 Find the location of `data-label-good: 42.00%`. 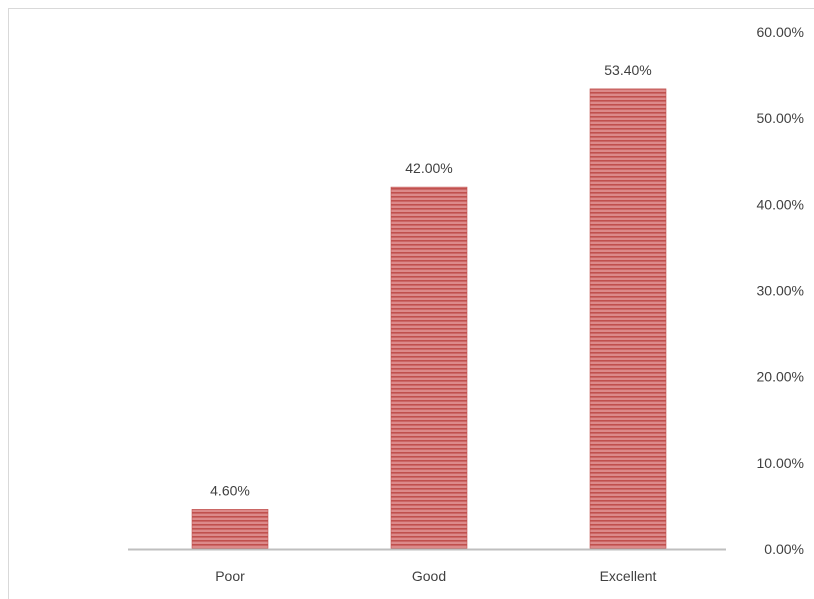

data-label-good: 42.00% is located at coordinates (428, 168).